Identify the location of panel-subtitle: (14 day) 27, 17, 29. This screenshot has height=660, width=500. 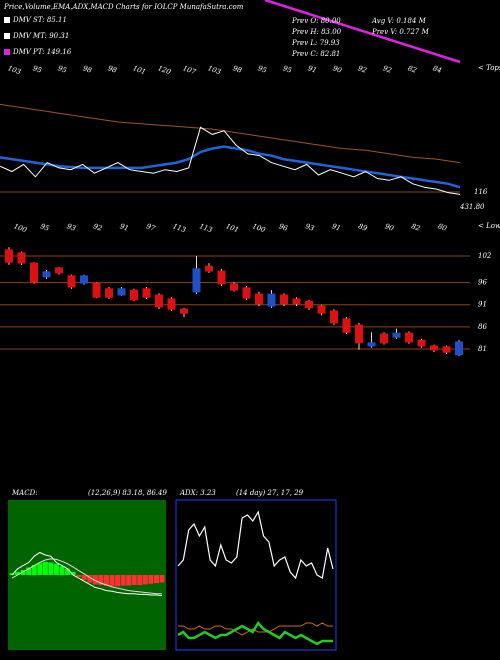
(270, 493).